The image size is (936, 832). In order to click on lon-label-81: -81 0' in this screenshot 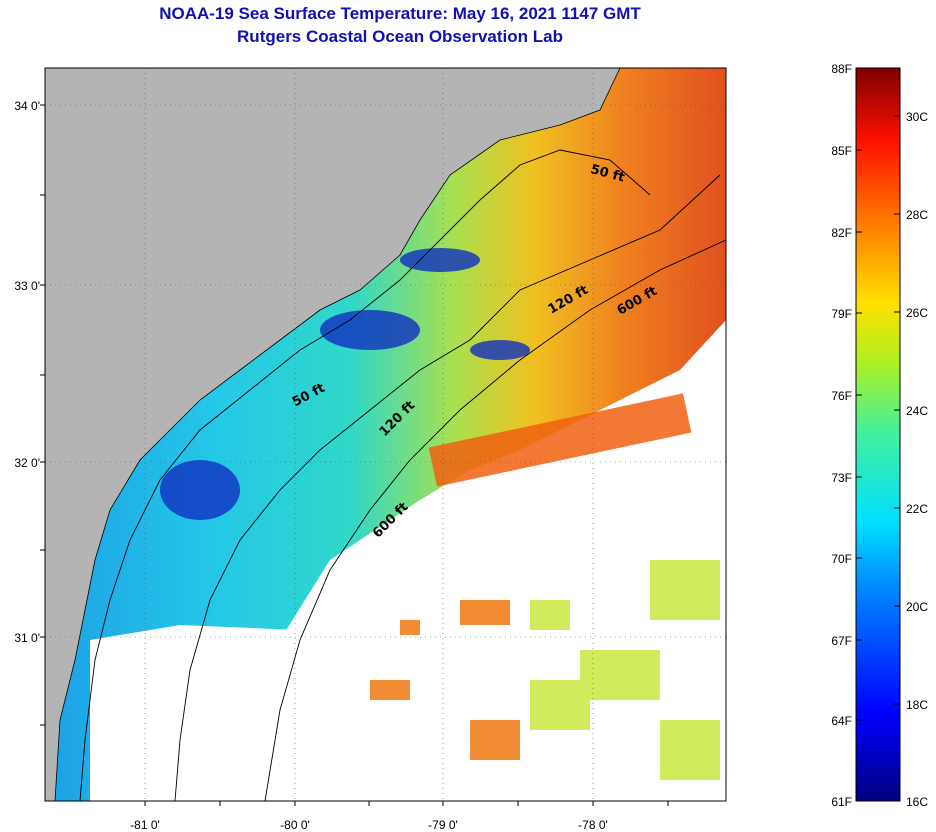, I will do `click(145, 825)`.